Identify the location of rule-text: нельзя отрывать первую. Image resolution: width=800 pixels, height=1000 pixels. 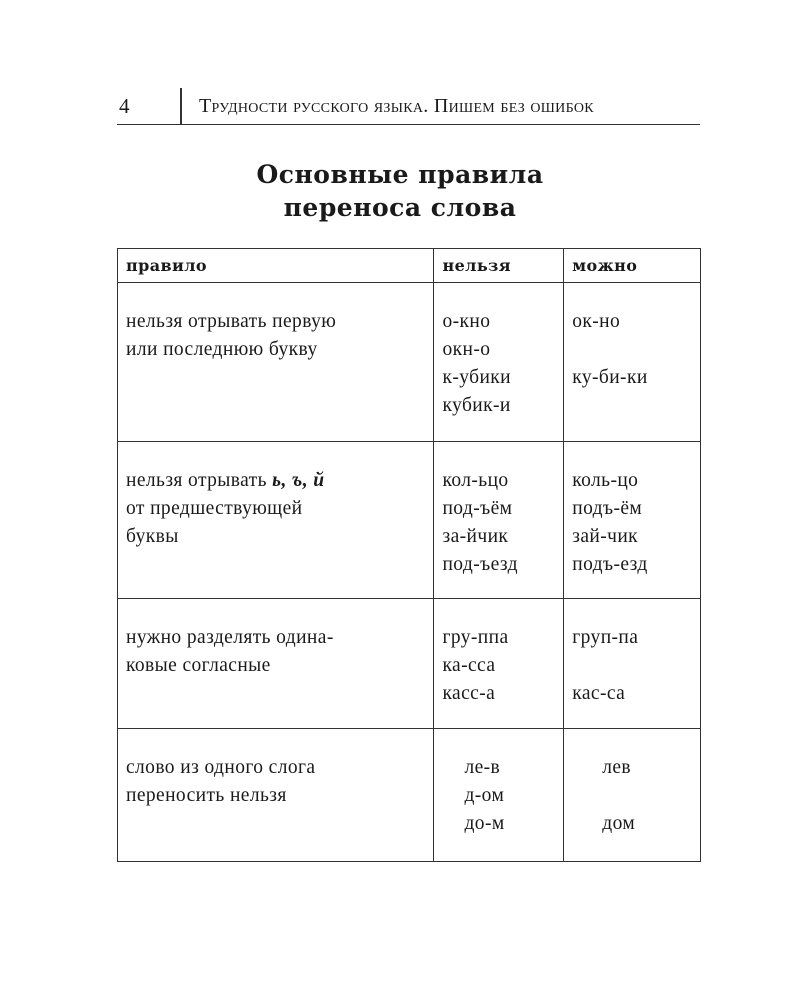
(231, 321).